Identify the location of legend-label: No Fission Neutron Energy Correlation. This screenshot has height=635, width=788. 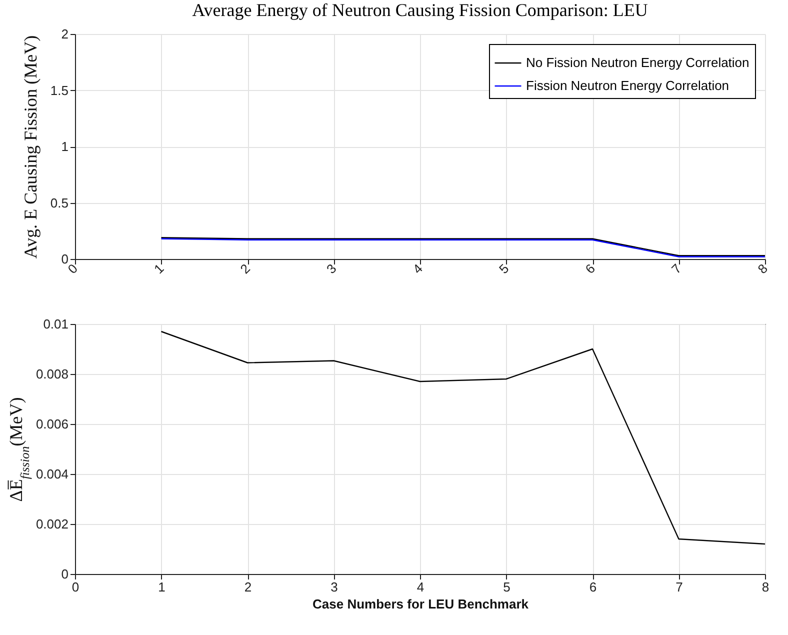
(638, 62).